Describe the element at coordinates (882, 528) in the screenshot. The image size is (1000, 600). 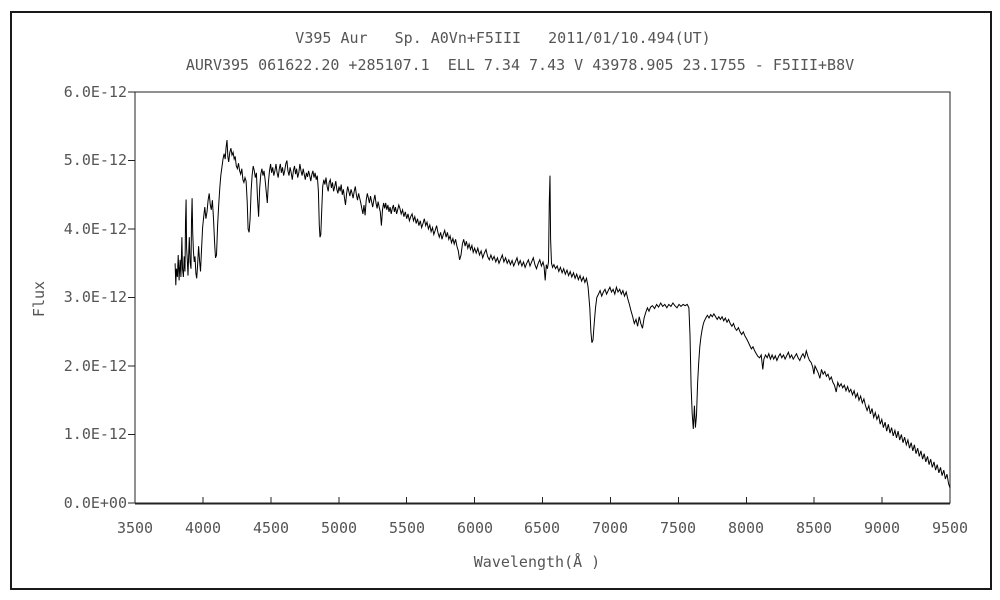
I see `x-tick-label: 9000` at that location.